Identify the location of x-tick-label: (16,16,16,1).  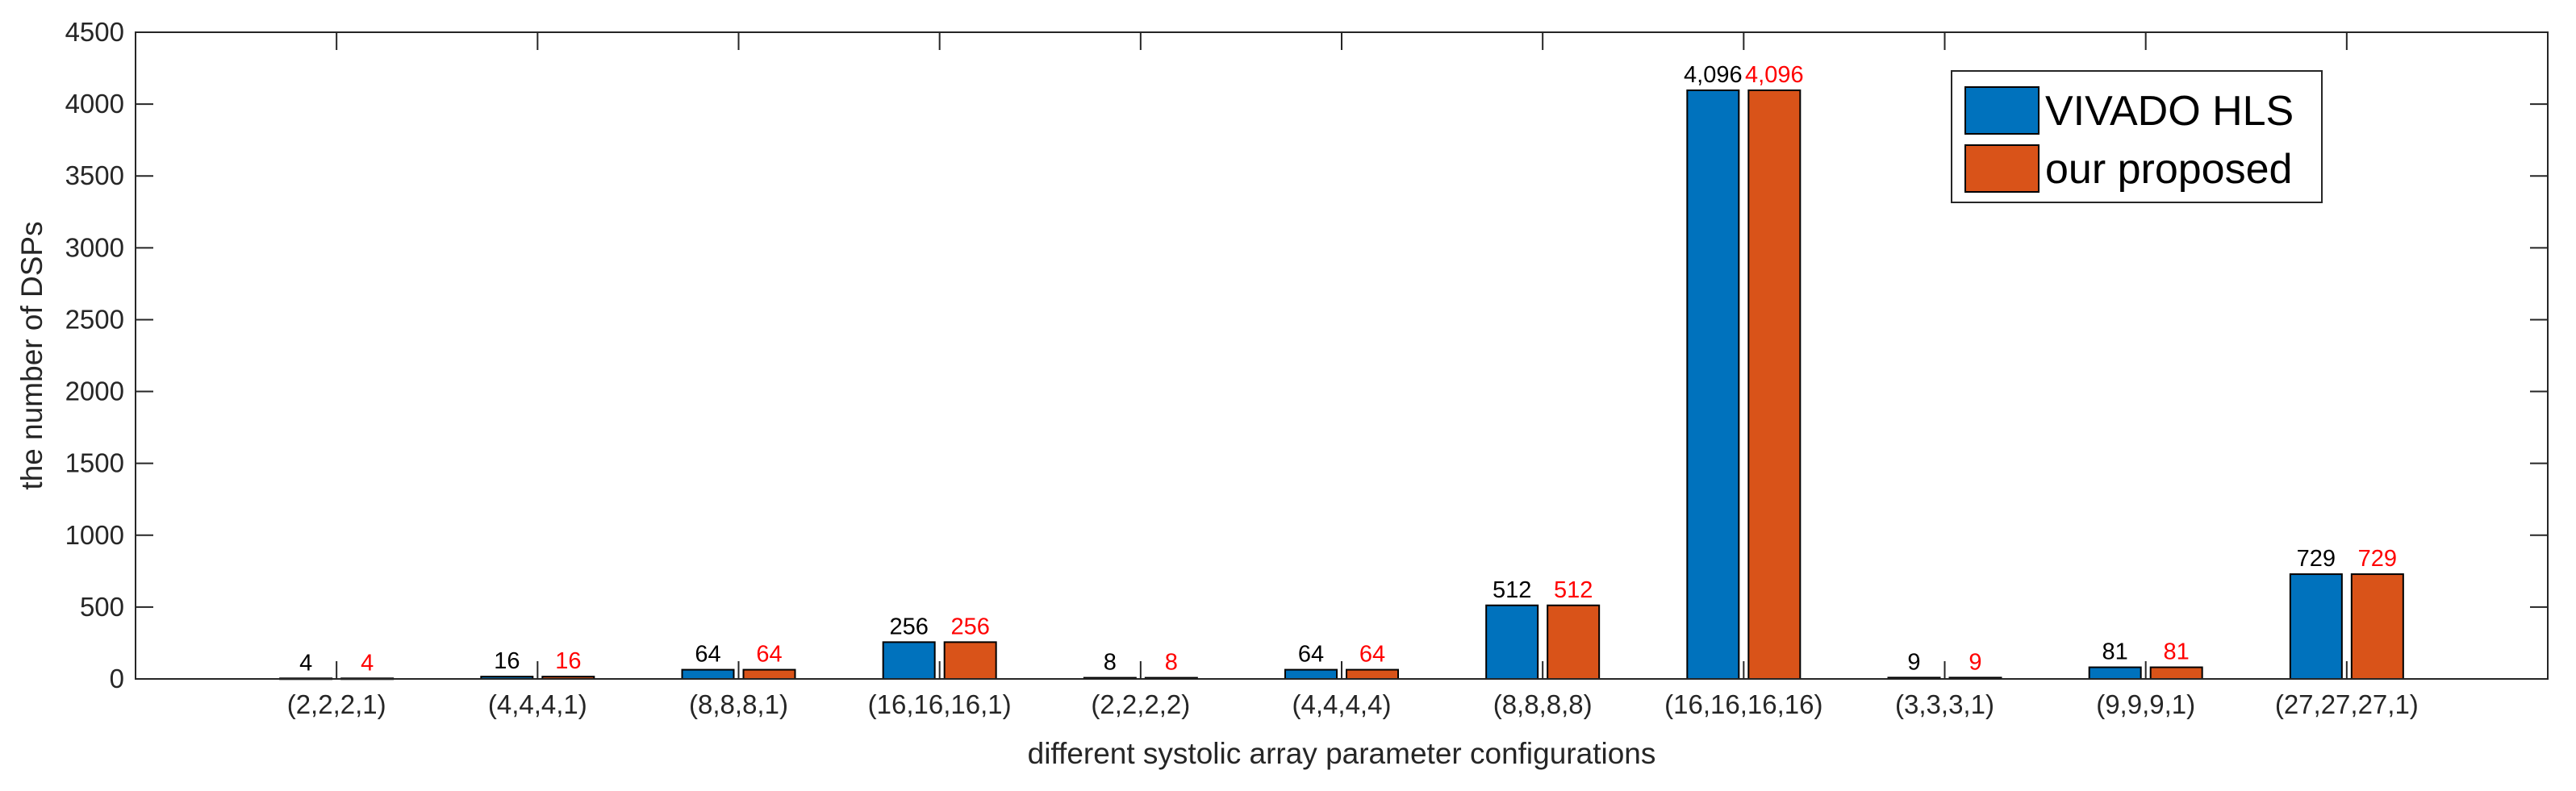
(940, 704).